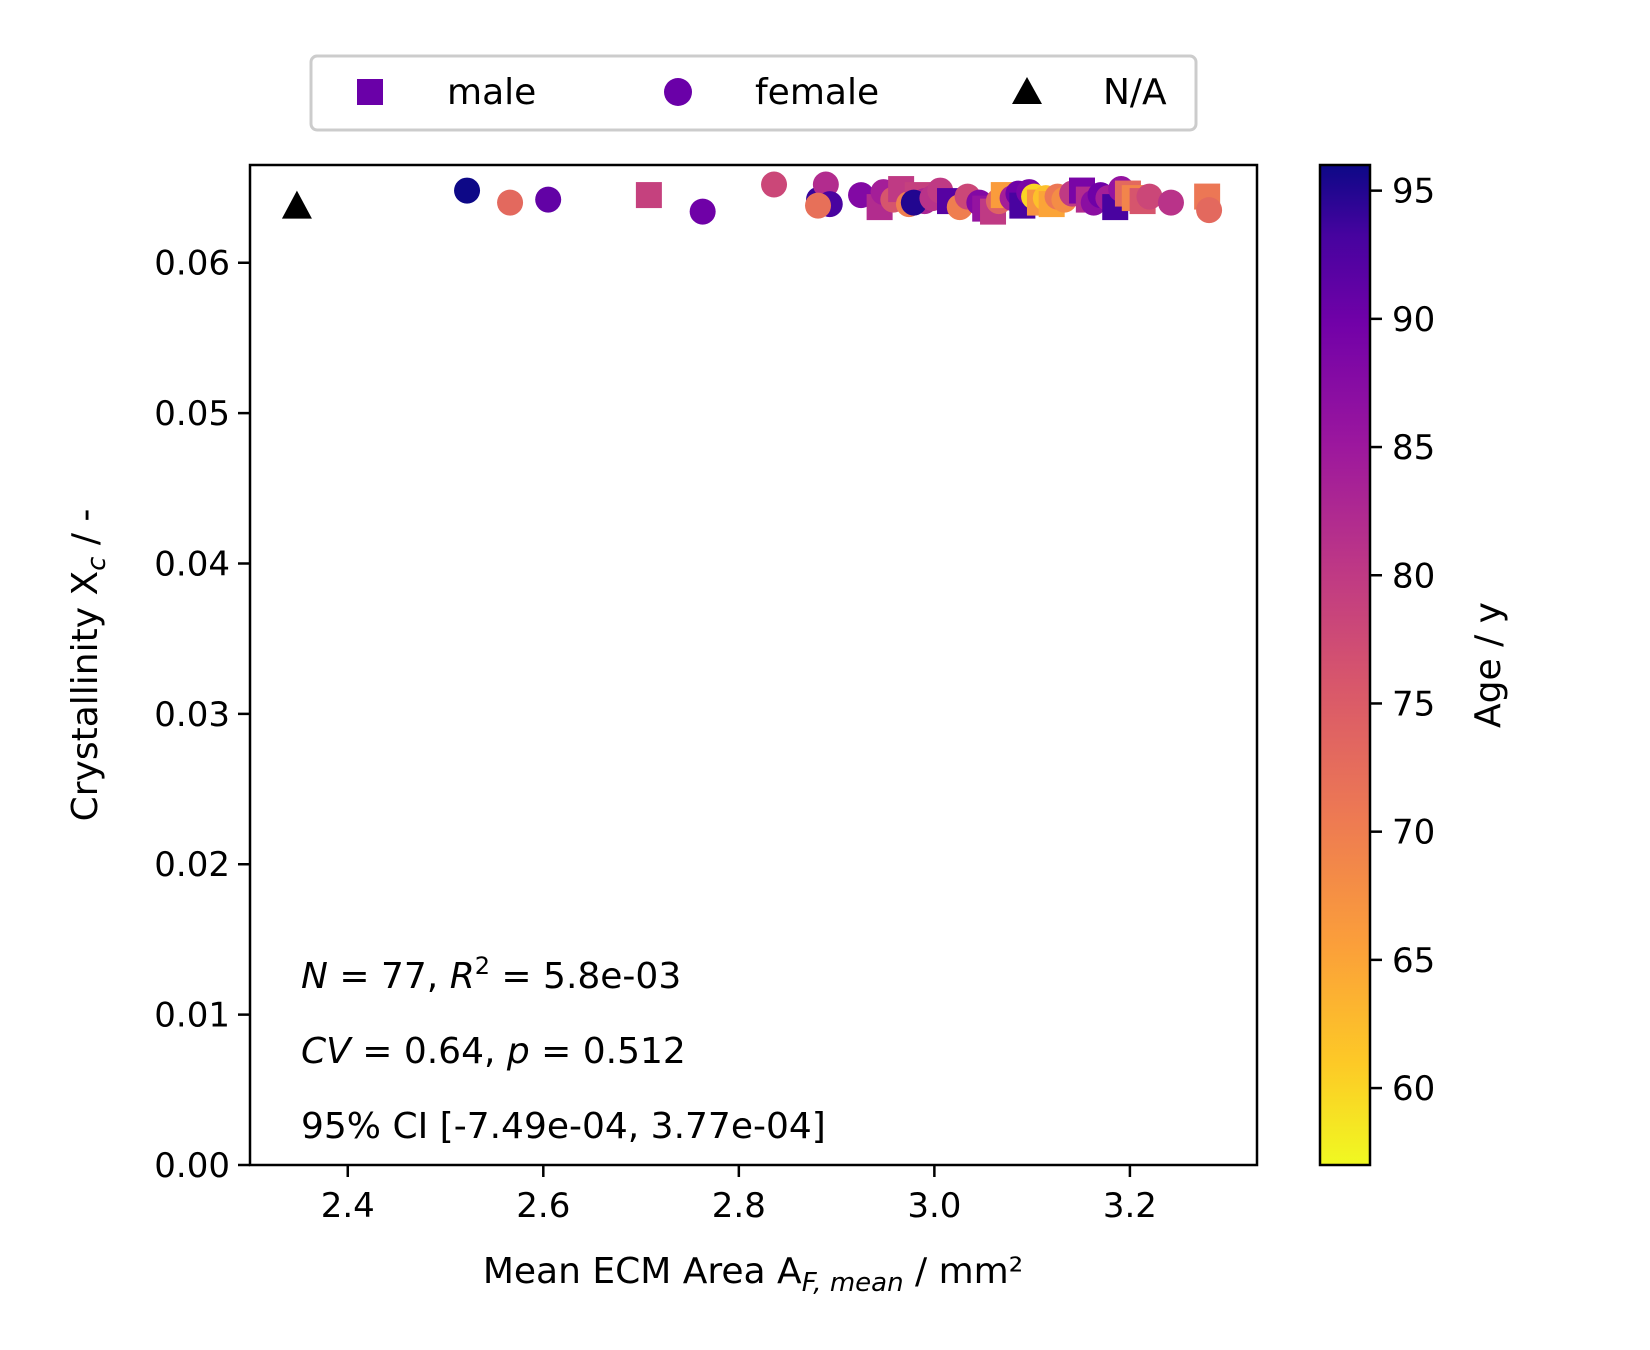 The height and width of the screenshot is (1350, 1650). Describe the element at coordinates (1027, 90) in the screenshot. I see `legend-na-marker` at that location.